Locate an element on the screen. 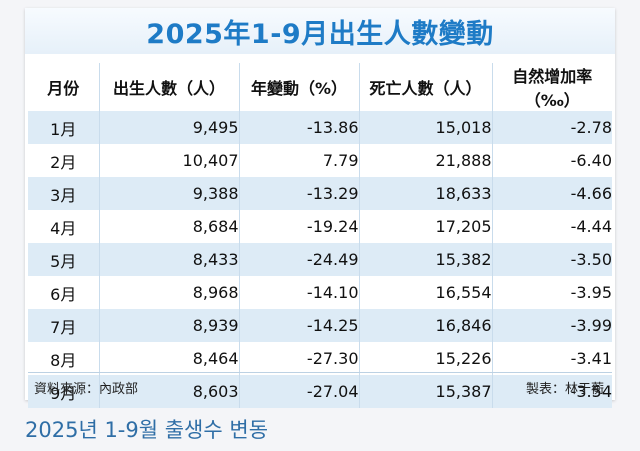 The width and height of the screenshot is (640, 451). table-row: 7月 8,939 -14.25 16,846 -3.99 is located at coordinates (320, 325).